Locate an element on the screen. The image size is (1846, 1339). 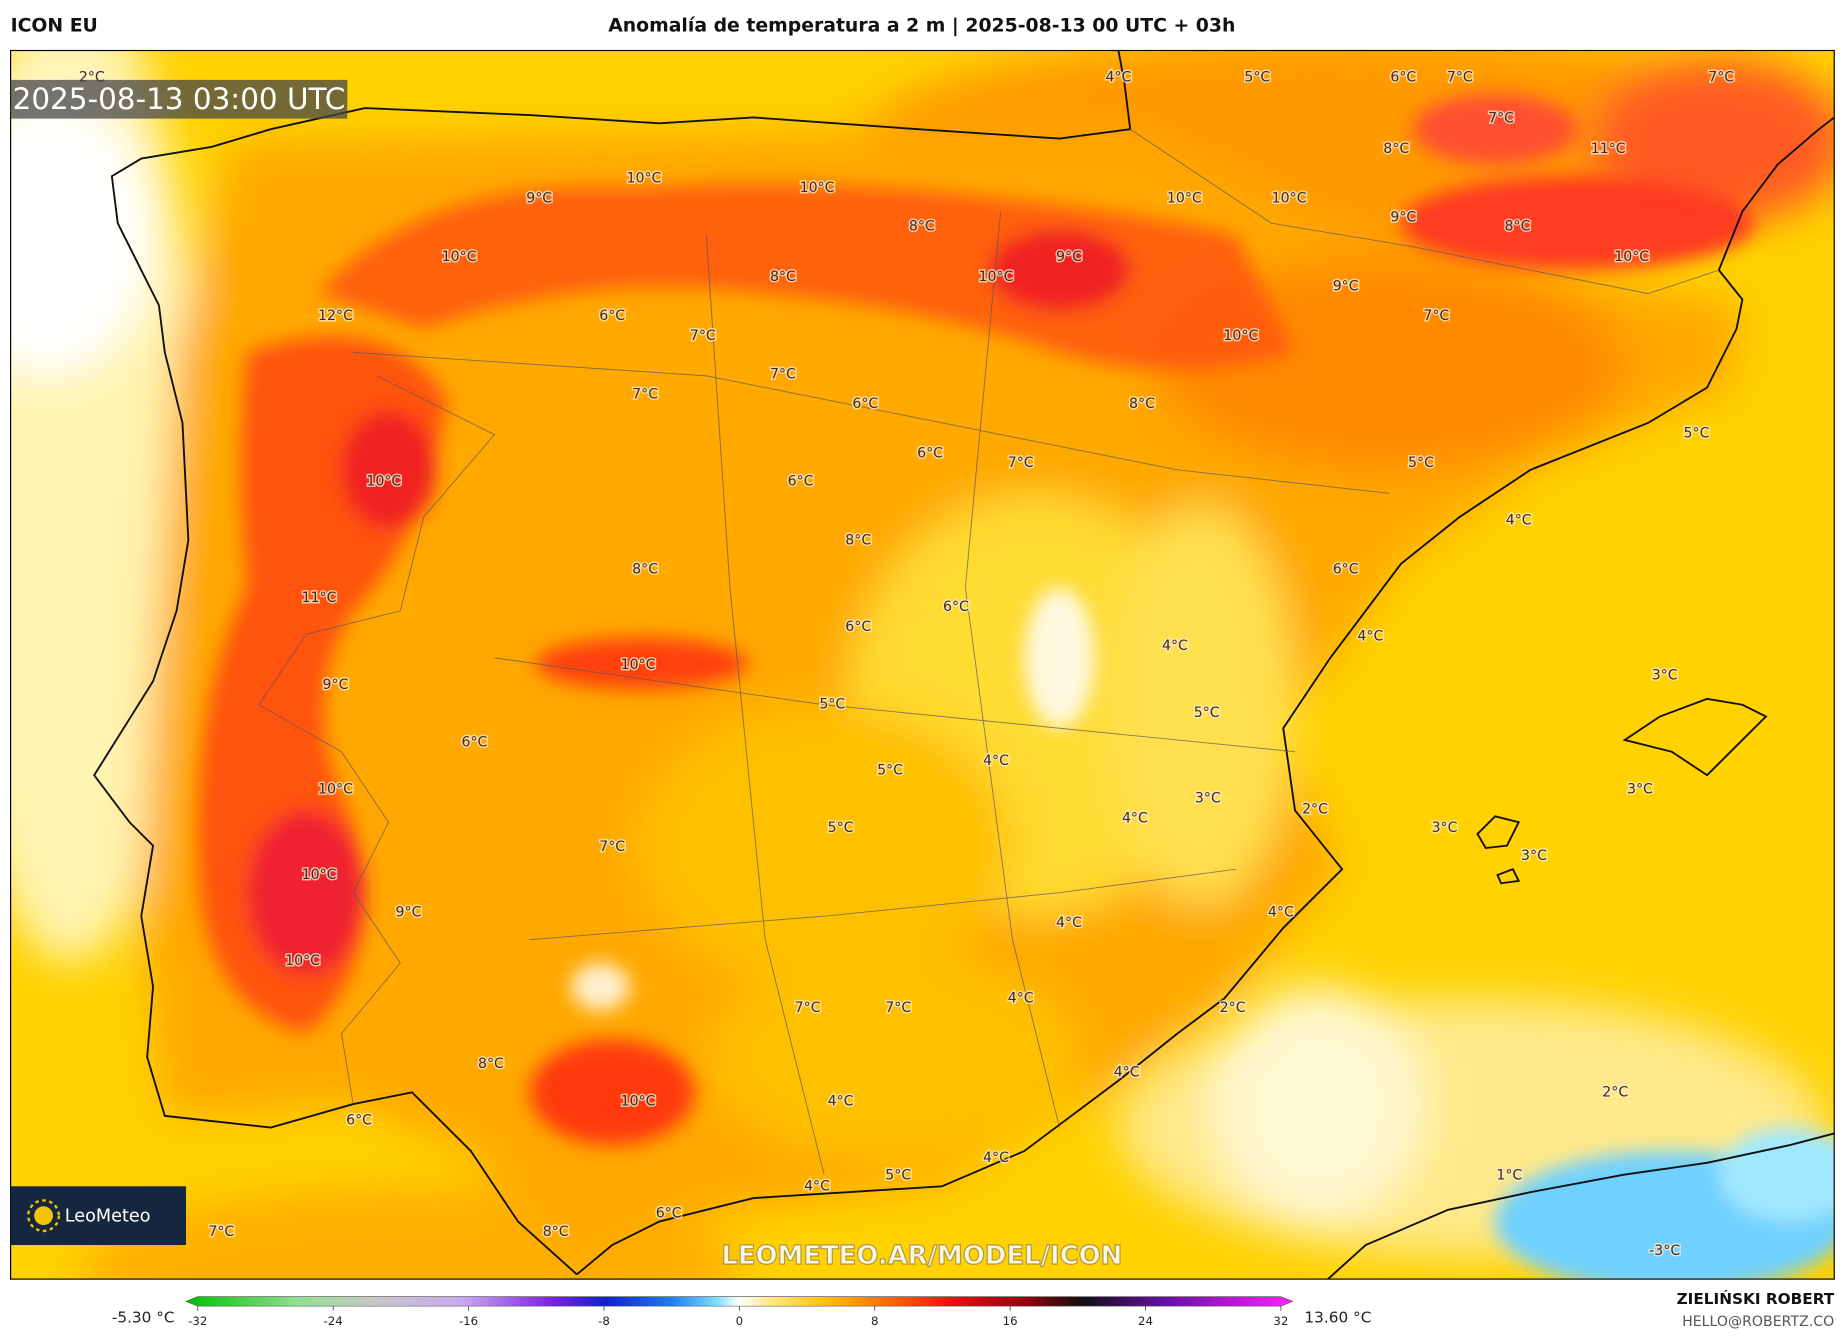
model-name: ICON EU is located at coordinates (54, 26).